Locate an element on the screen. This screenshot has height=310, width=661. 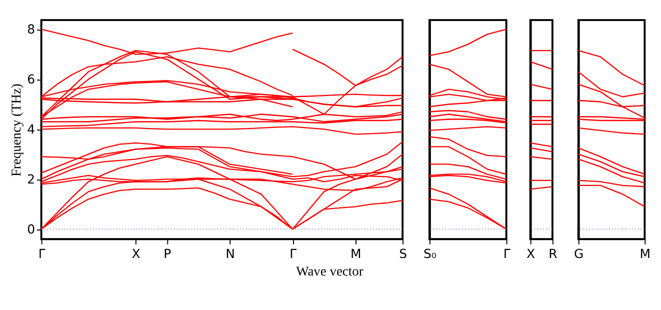
y-tick-label: 2 is located at coordinates (31, 179).